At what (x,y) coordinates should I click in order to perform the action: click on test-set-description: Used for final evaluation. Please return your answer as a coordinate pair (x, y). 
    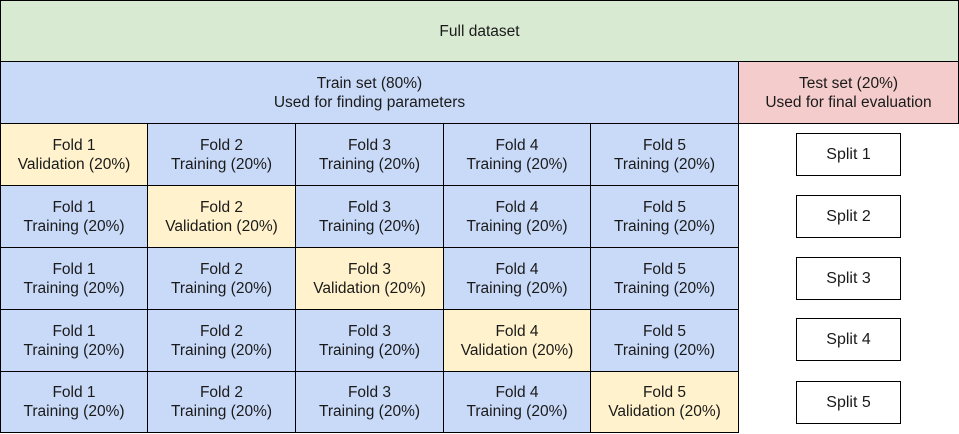
    Looking at the image, I should click on (848, 102).